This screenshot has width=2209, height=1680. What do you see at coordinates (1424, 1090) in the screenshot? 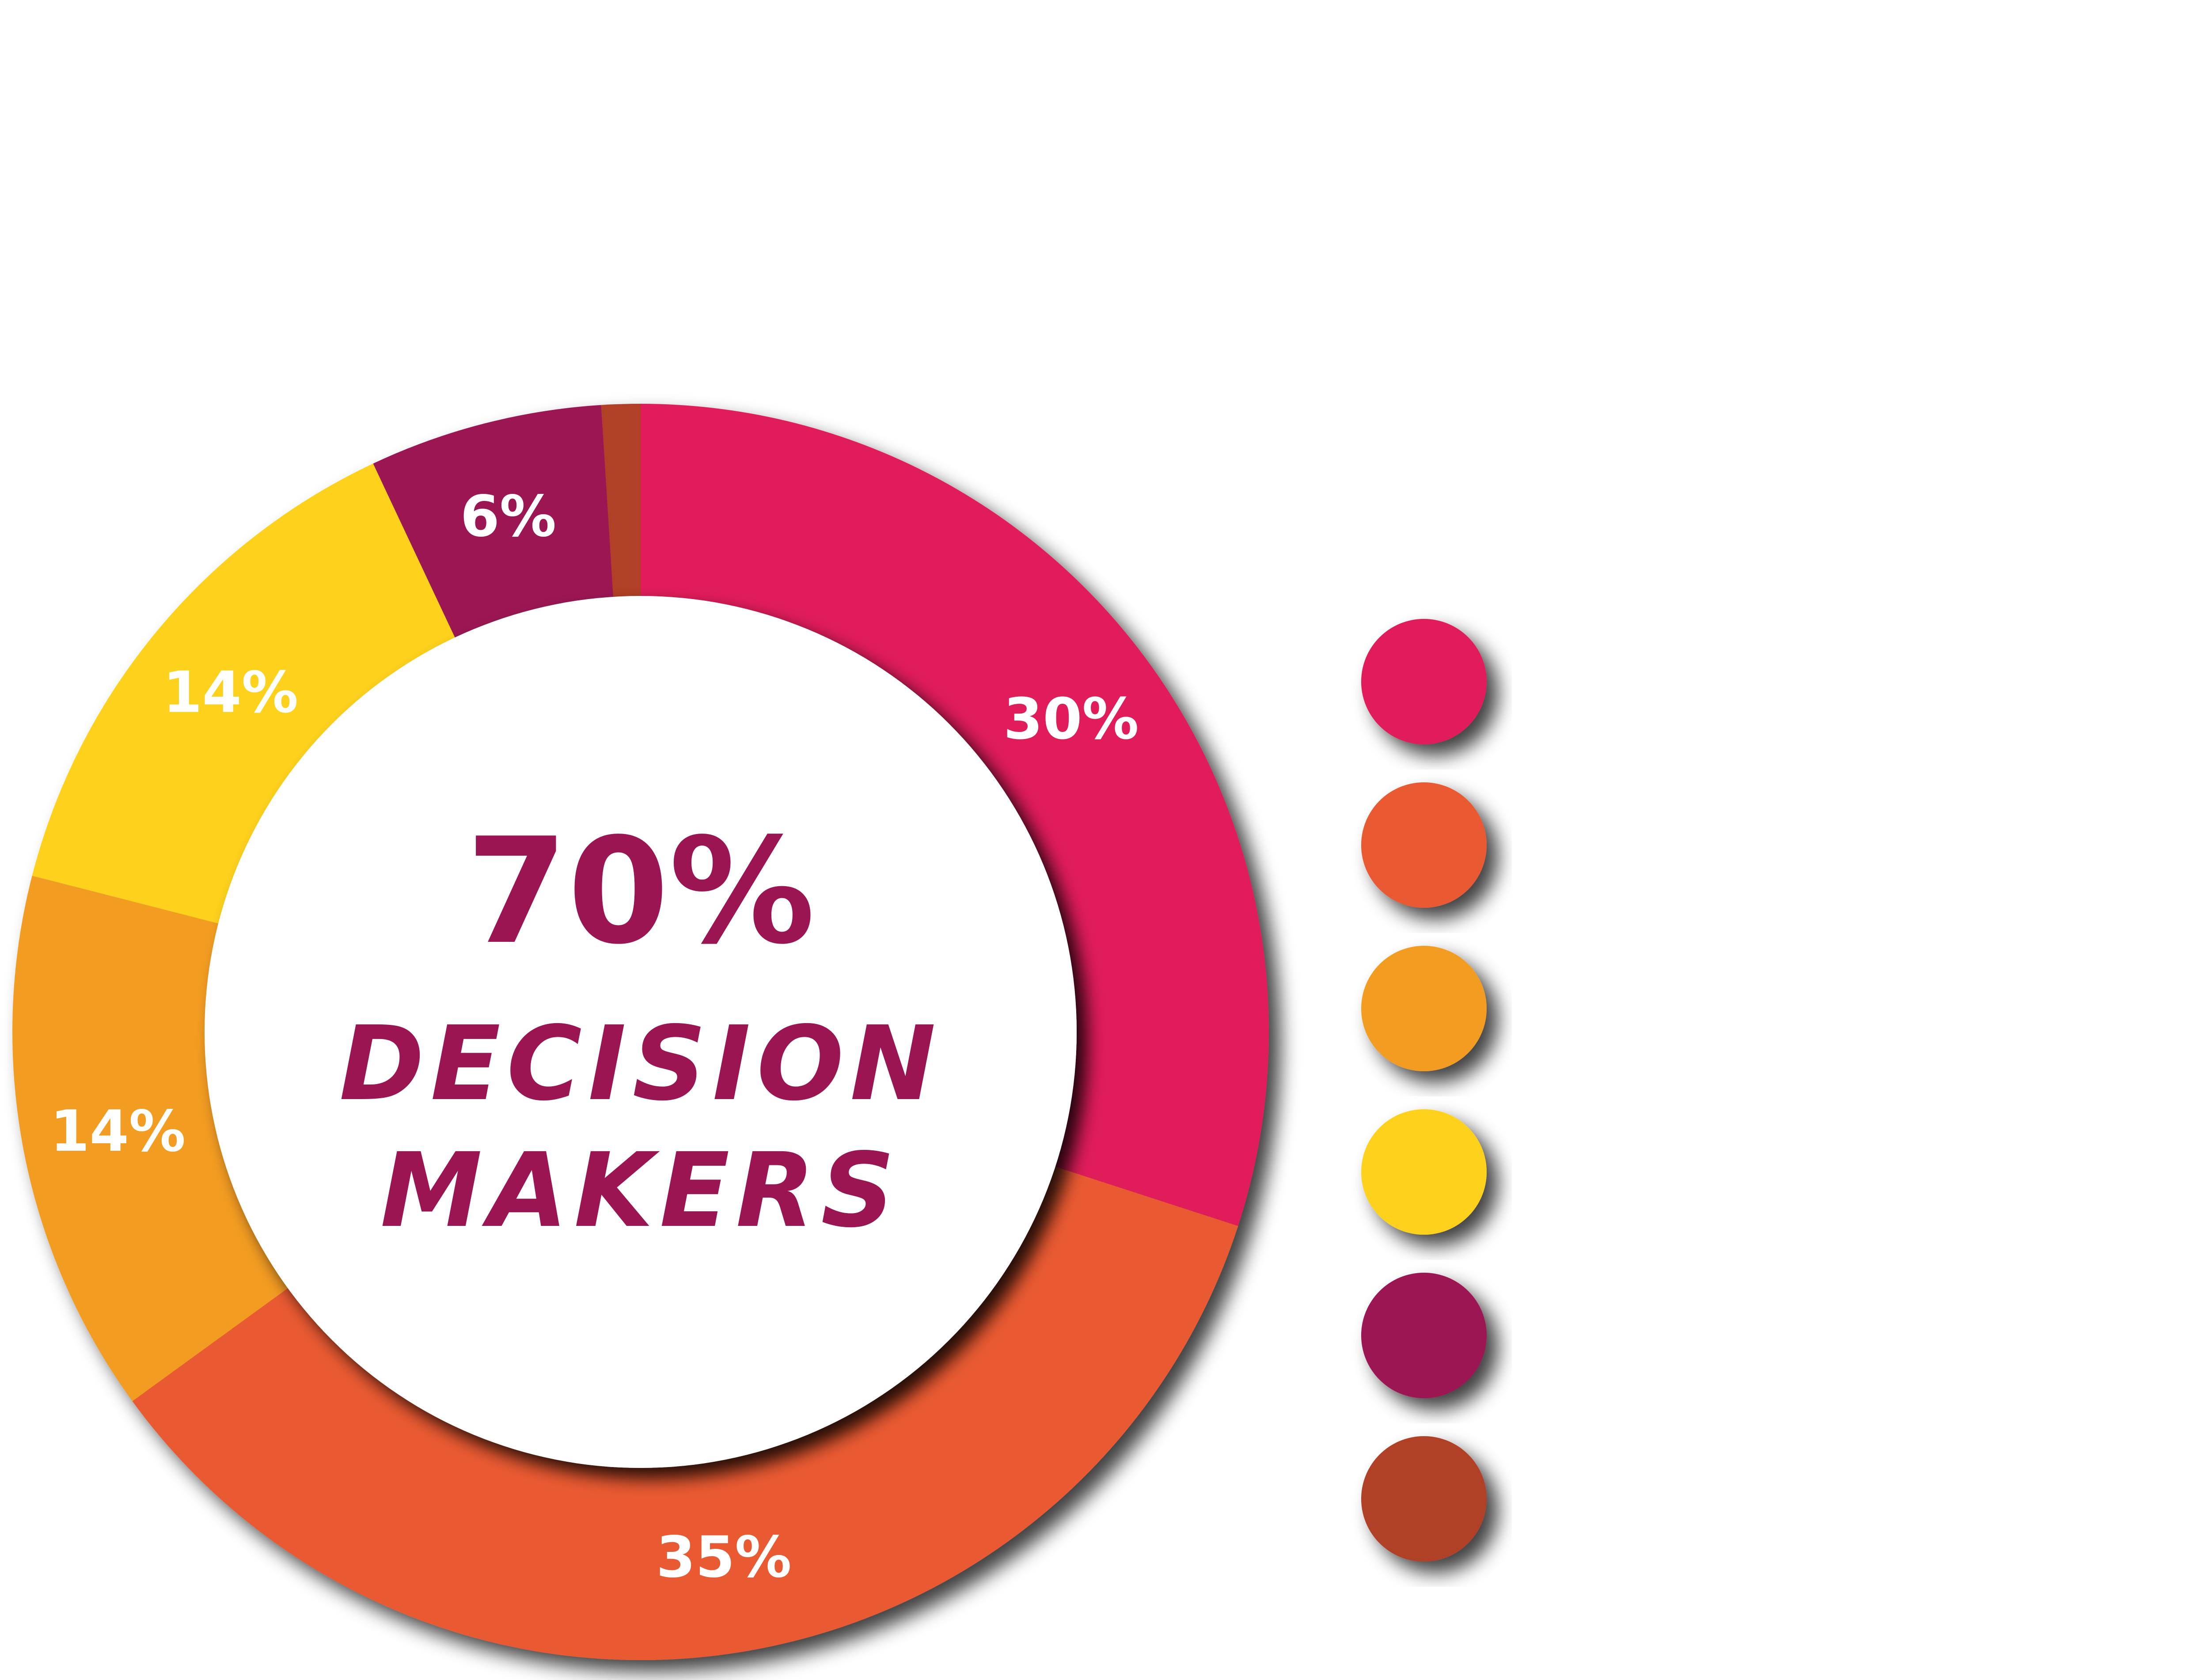
I see `legend` at bounding box center [1424, 1090].